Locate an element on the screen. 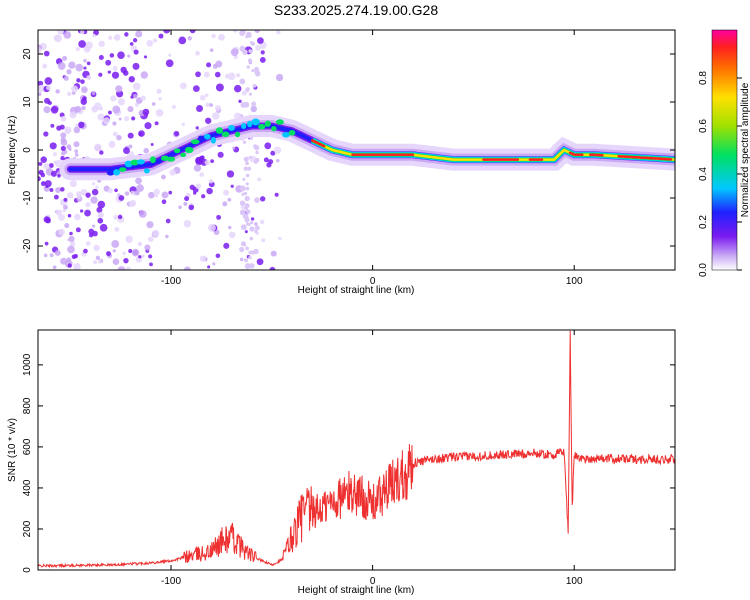 This screenshot has width=750, height=600. colorbar-tick-label: 0.4 is located at coordinates (703, 174).